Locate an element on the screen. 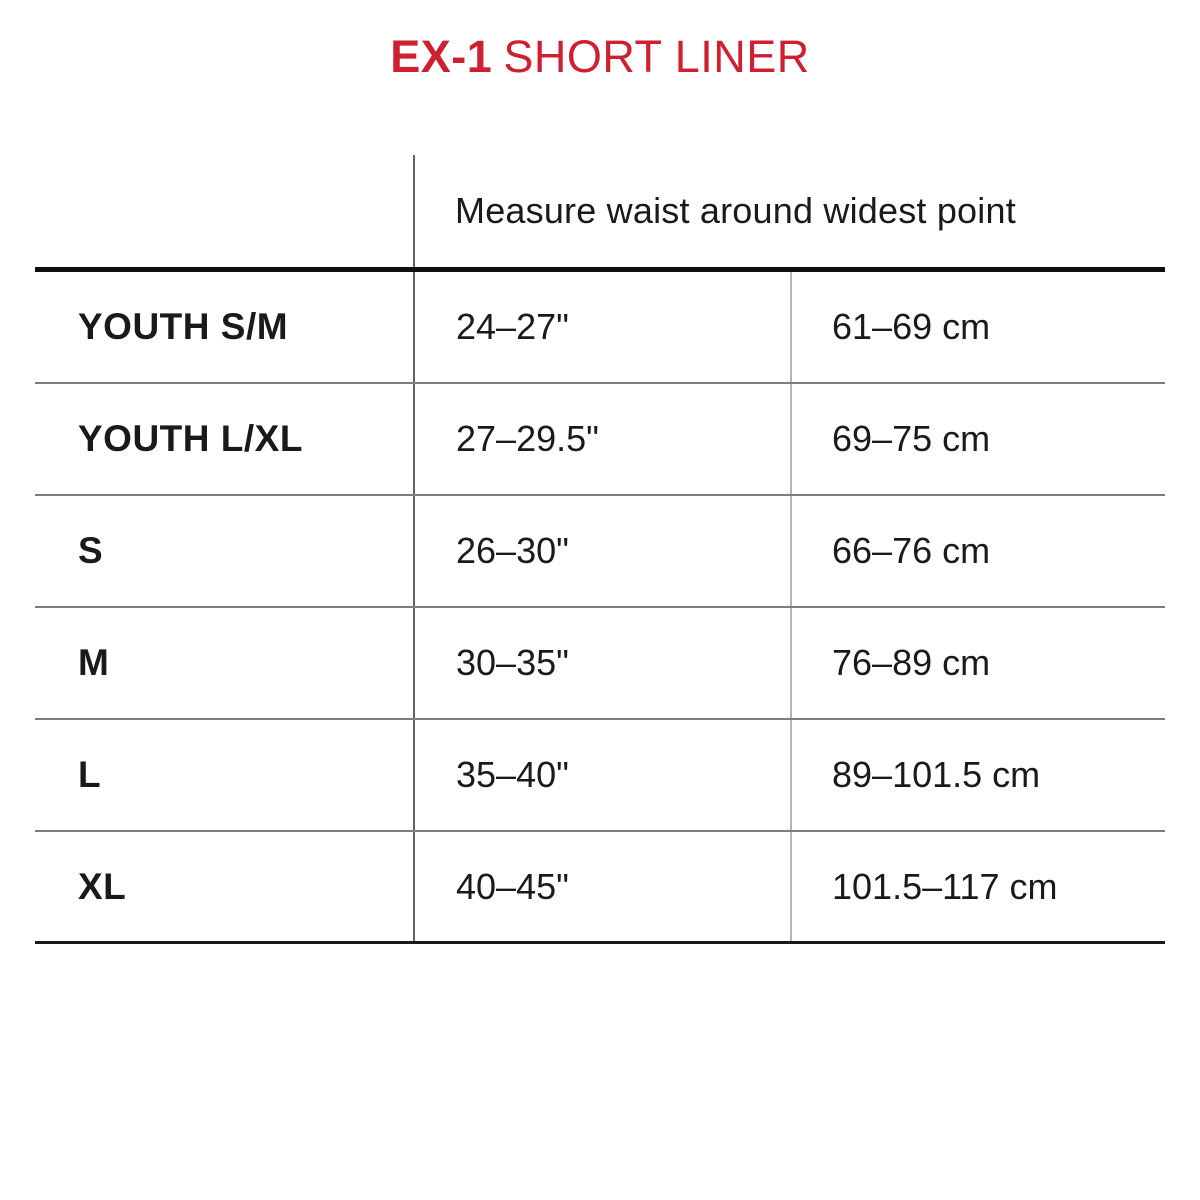 The height and width of the screenshot is (1200, 1200). page-title: EX-1 SHORT LINER is located at coordinates (600, 56).